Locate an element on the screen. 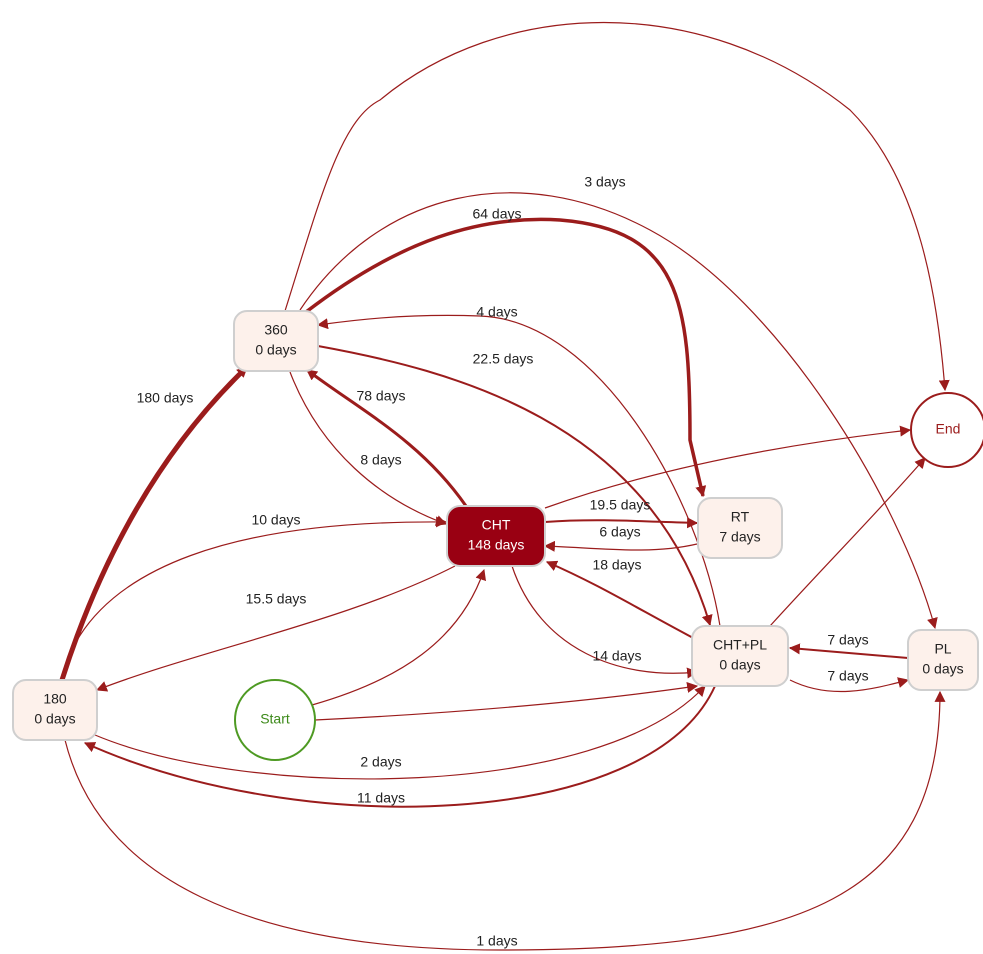 The width and height of the screenshot is (983, 954). node-name: RT is located at coordinates (740, 517).